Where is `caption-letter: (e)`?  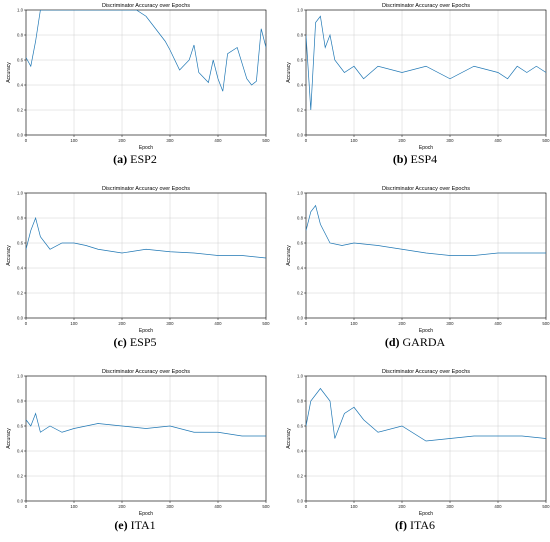
caption-letter: (e) is located at coordinates (121, 525).